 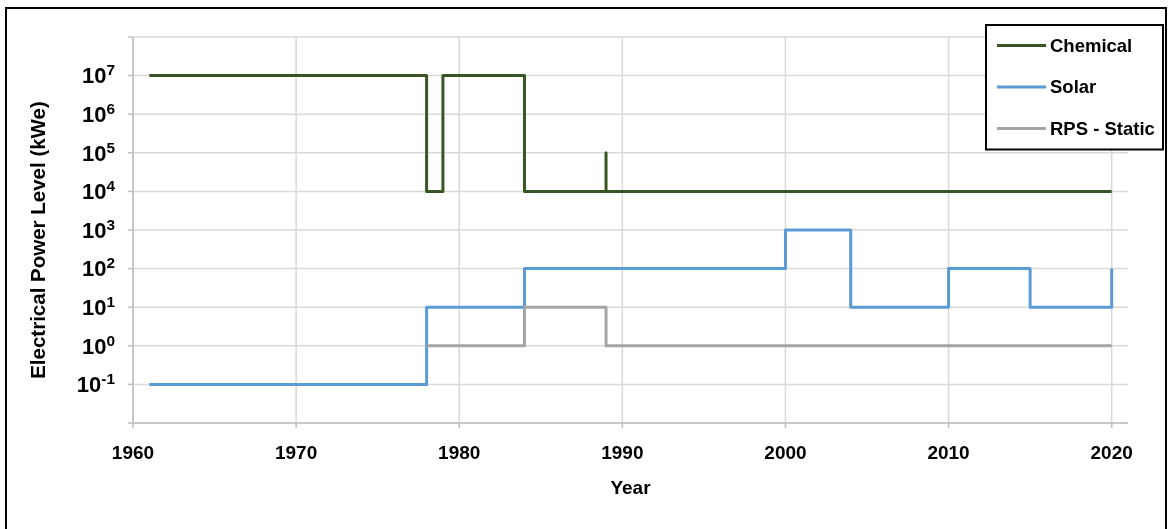 I want to click on y-tick-label: 10$^{2}$, so click(x=98, y=267).